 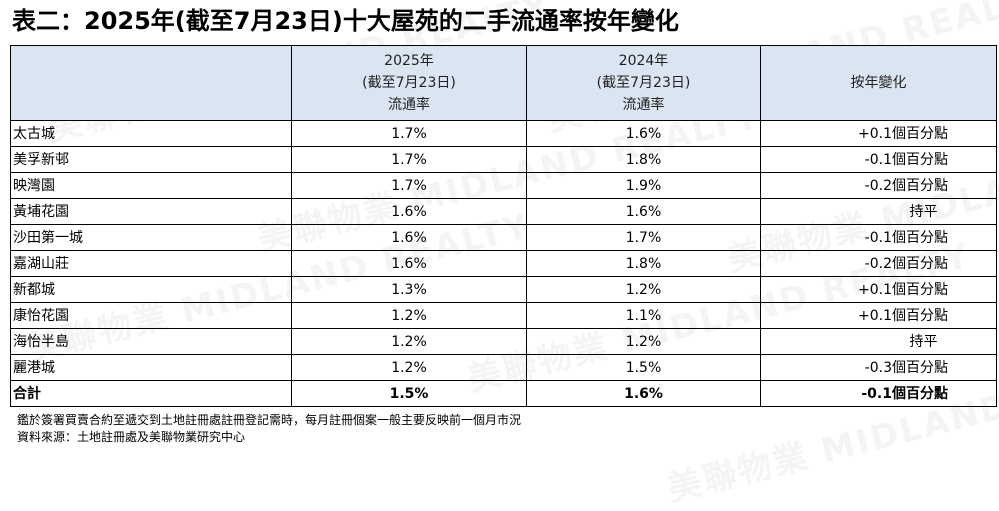 What do you see at coordinates (131, 437) in the screenshot?
I see `source-note: 資料來源：土地註冊處及美聯物業研究中心` at bounding box center [131, 437].